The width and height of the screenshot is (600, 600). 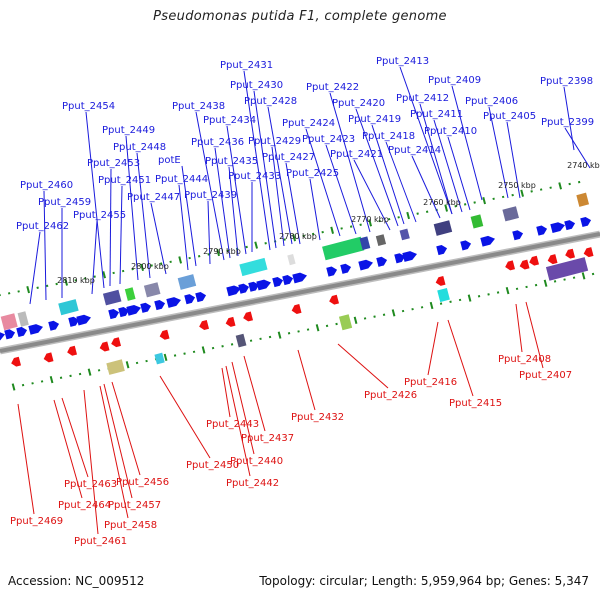 I want to click on forward-gene-label: Pput_2420, so click(x=358, y=103).